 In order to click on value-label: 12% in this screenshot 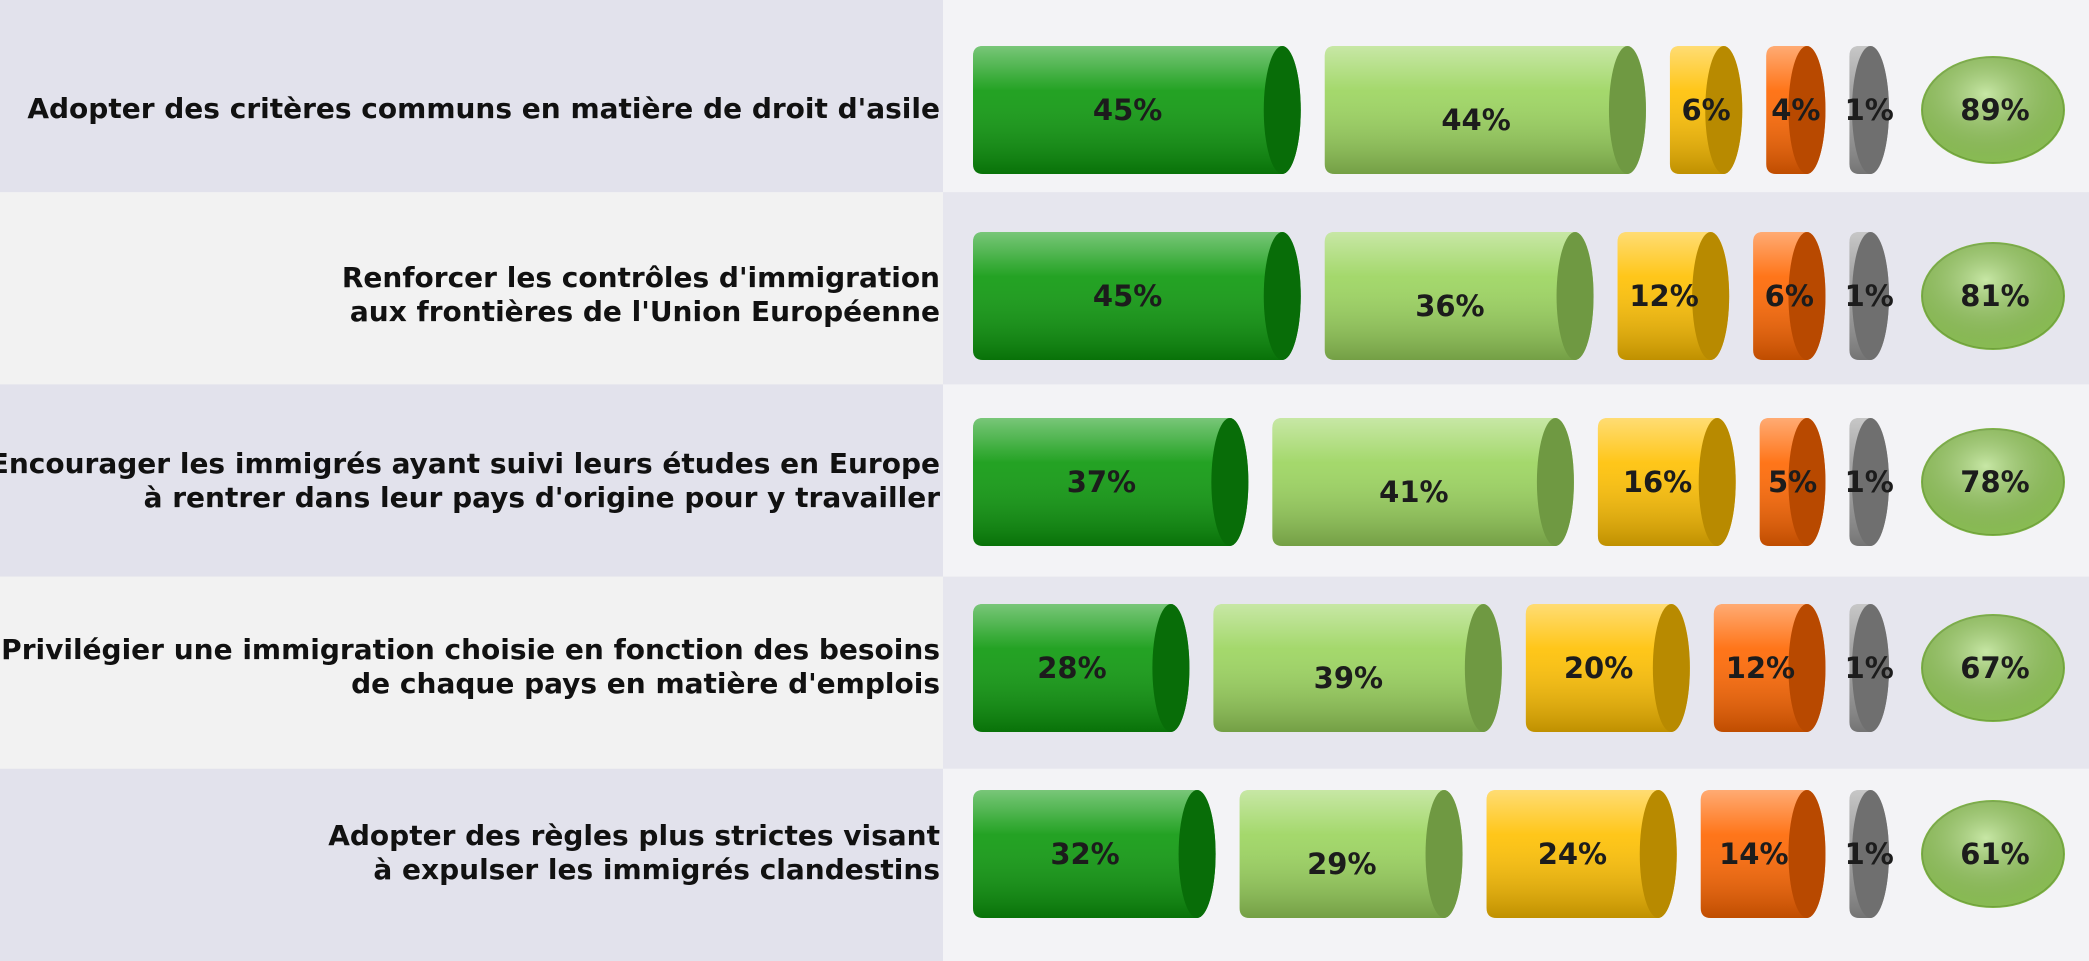, I will do `click(1760, 668)`.